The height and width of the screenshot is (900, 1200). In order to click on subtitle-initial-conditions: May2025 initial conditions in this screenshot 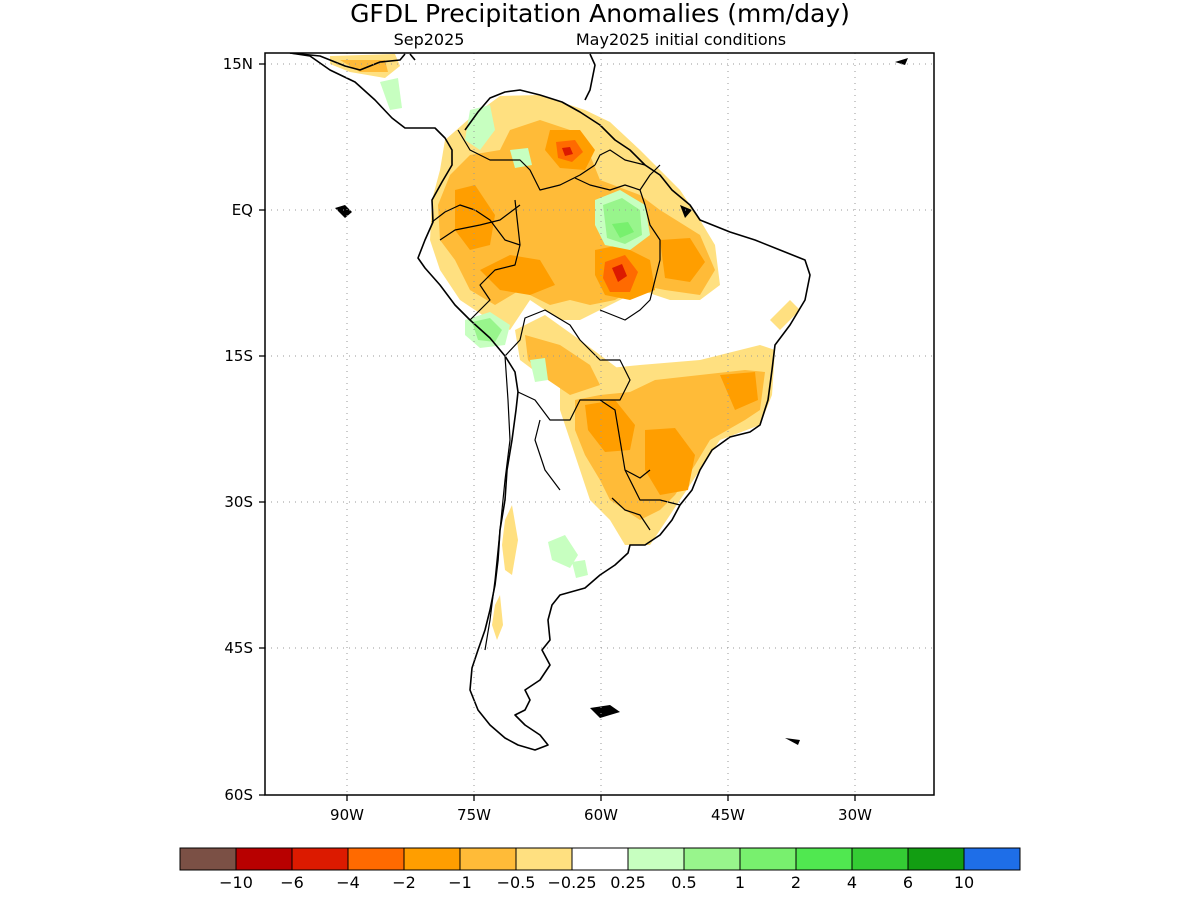, I will do `click(681, 39)`.